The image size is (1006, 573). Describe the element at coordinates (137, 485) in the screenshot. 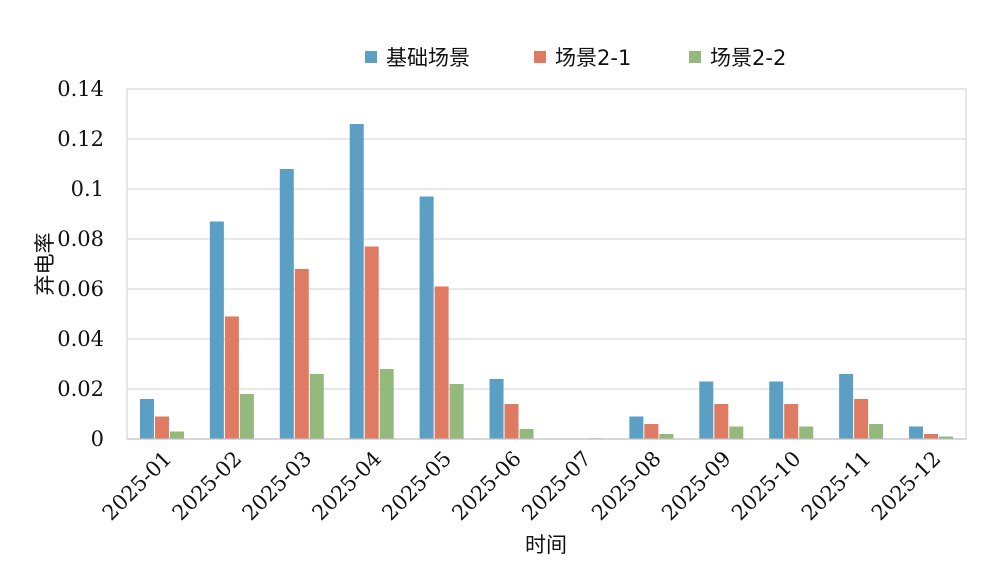

I see `x-tick-label: 2025-01` at that location.